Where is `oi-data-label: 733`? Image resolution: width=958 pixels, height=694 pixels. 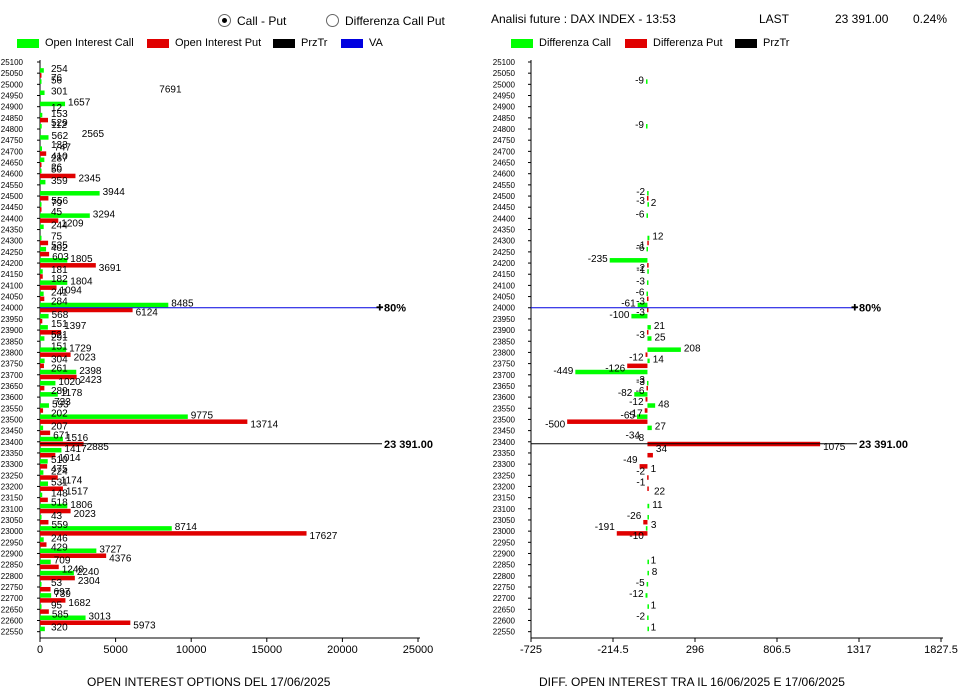
oi-data-label: 733 is located at coordinates (62, 402).